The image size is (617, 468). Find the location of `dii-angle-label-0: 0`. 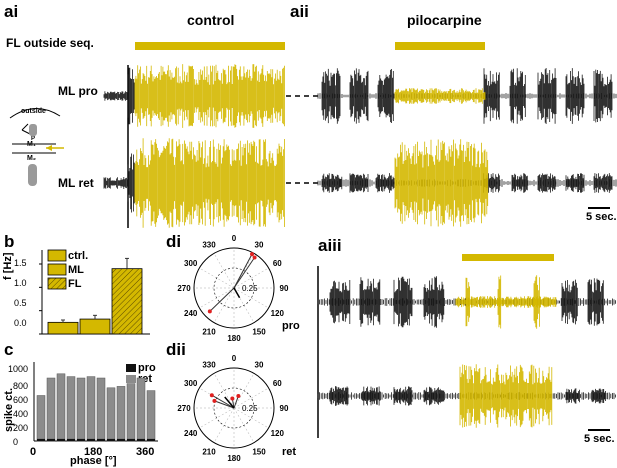

dii-angle-label-0: 0 is located at coordinates (234, 358).